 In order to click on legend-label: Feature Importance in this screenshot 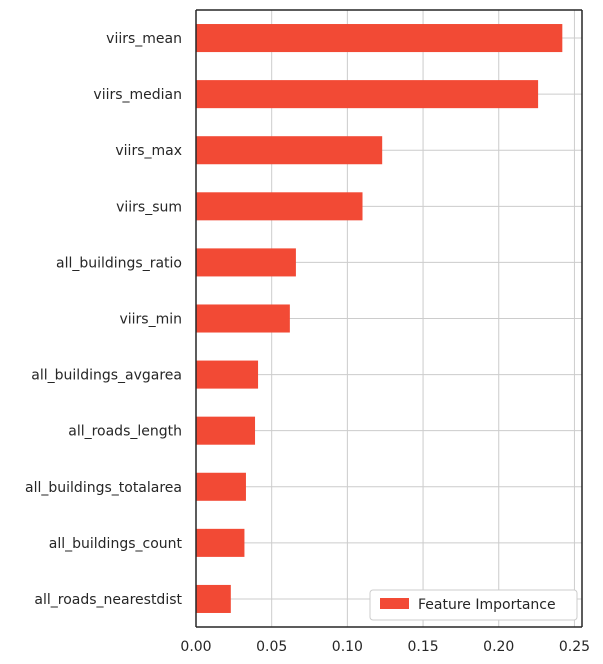, I will do `click(487, 605)`.